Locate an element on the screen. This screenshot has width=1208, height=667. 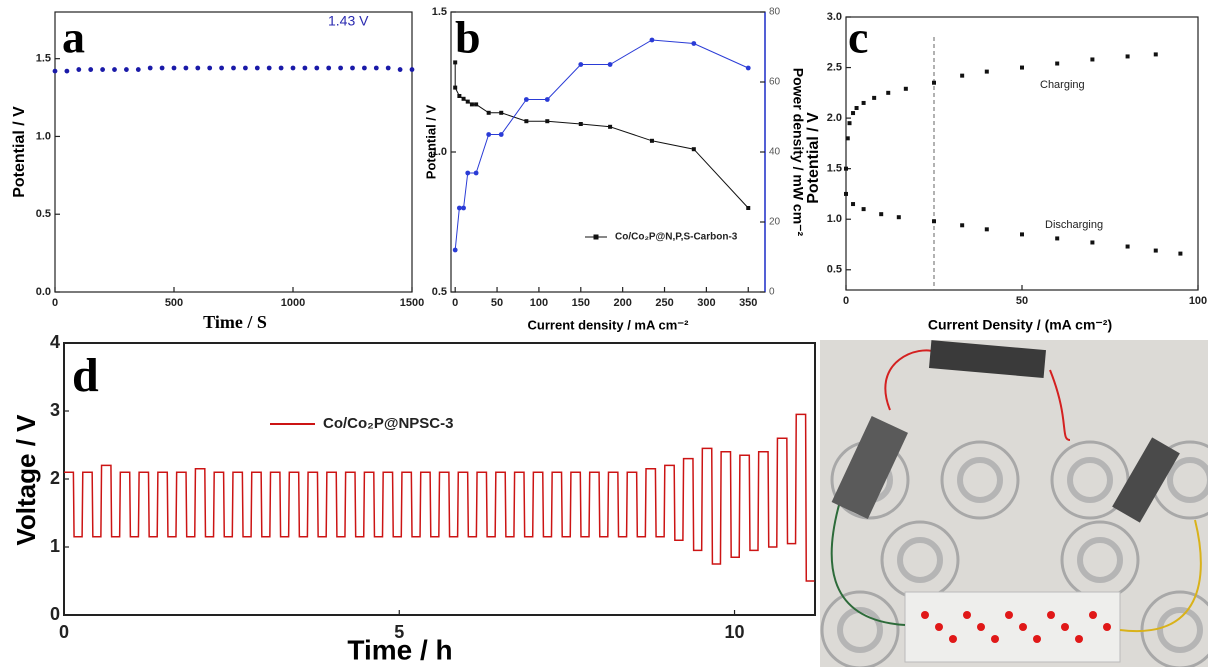
x-tick-label: 50 is located at coordinates (1022, 301).